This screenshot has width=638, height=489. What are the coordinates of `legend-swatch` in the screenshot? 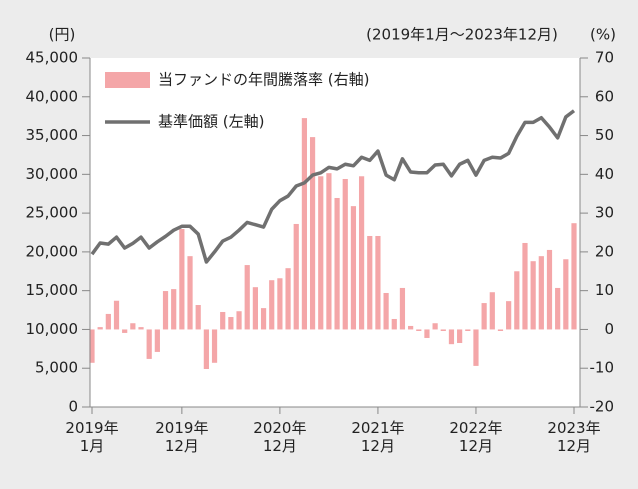 It's located at (127, 80).